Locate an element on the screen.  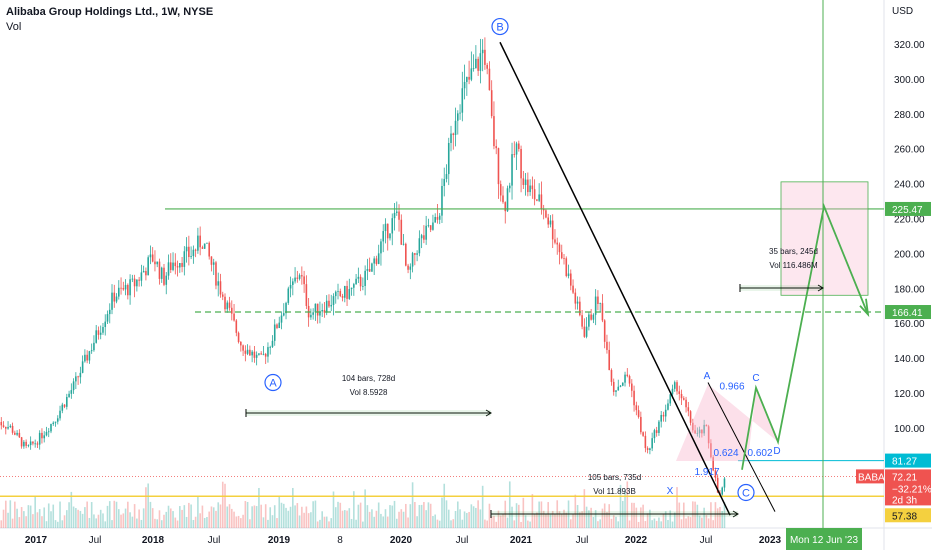
symbol-title: Alibaba Group Holdings Ltd., 1W, NYSE is located at coordinates (110, 12).